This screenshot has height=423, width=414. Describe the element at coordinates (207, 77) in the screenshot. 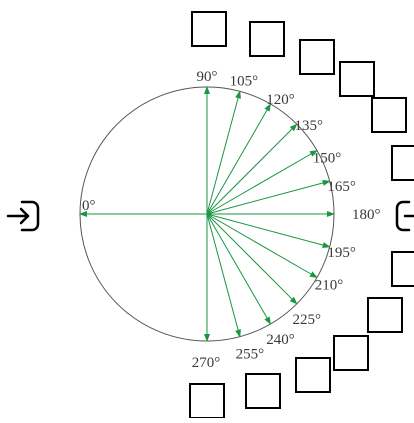

I see `angle-label-90: 90°` at that location.